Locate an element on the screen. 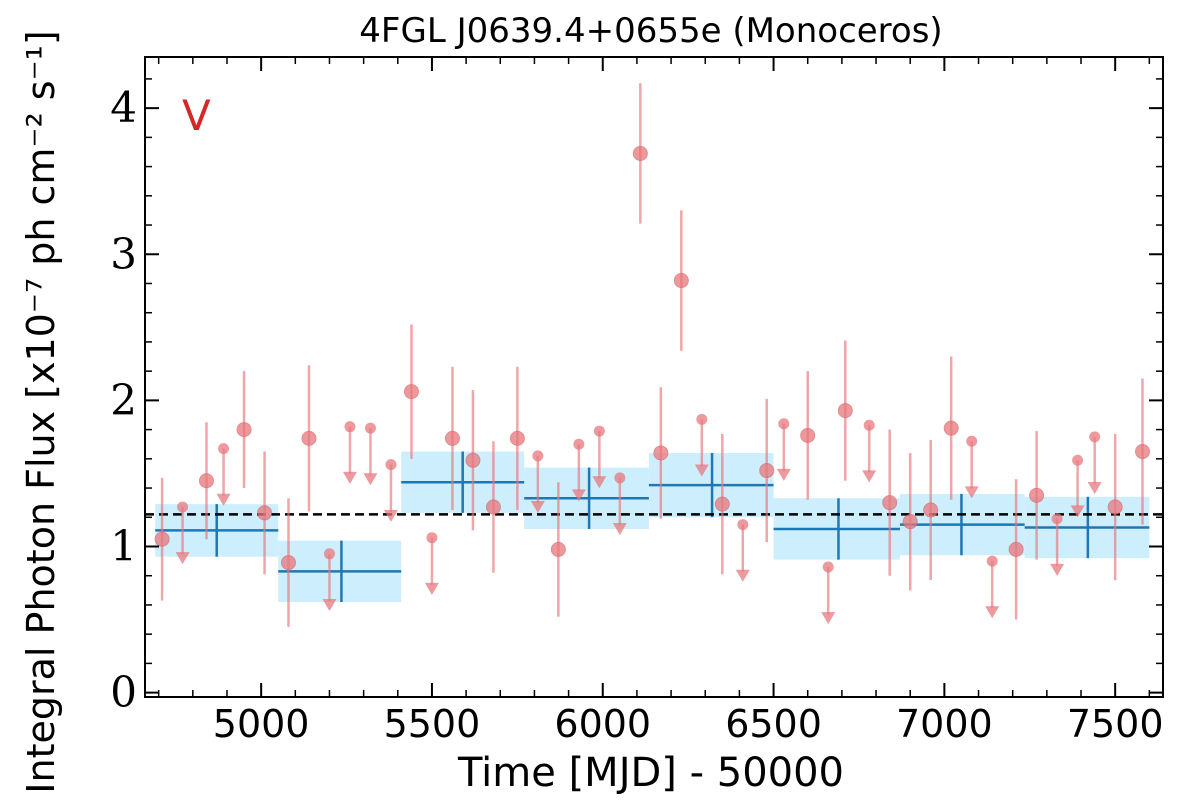 The height and width of the screenshot is (805, 1200). y-tick-label-4: 4 is located at coordinates (123, 107).